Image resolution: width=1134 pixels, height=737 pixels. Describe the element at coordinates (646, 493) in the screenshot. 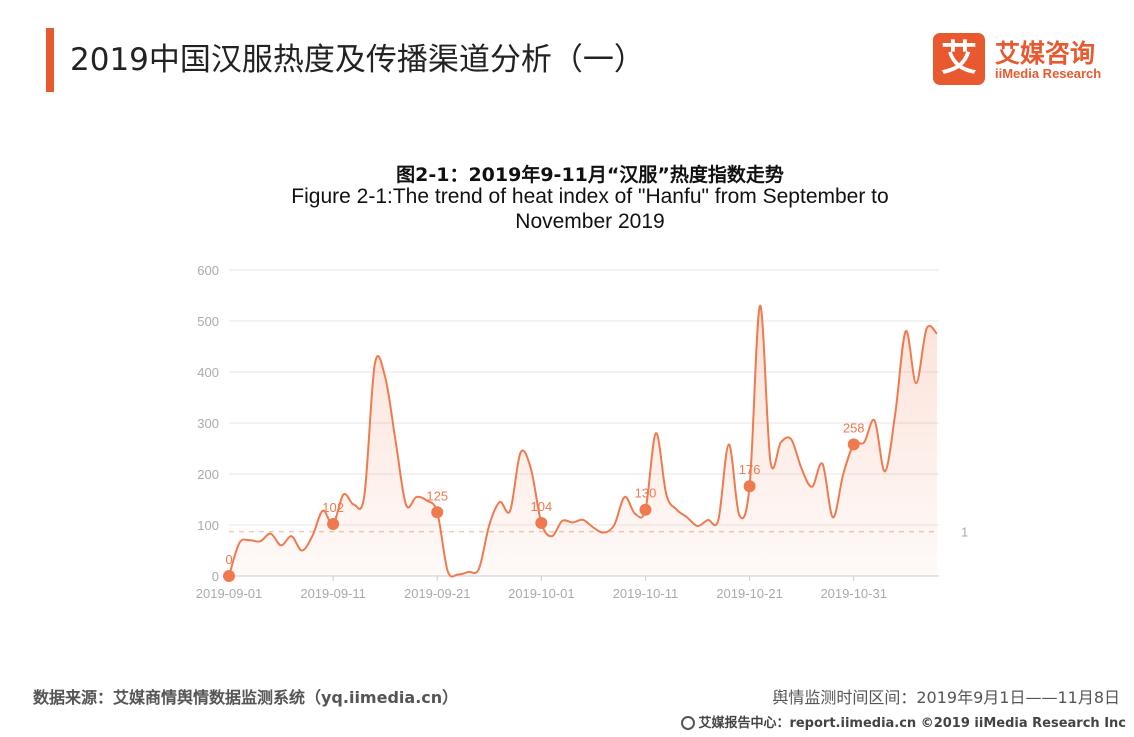

I see `data-point-label: 130` at that location.